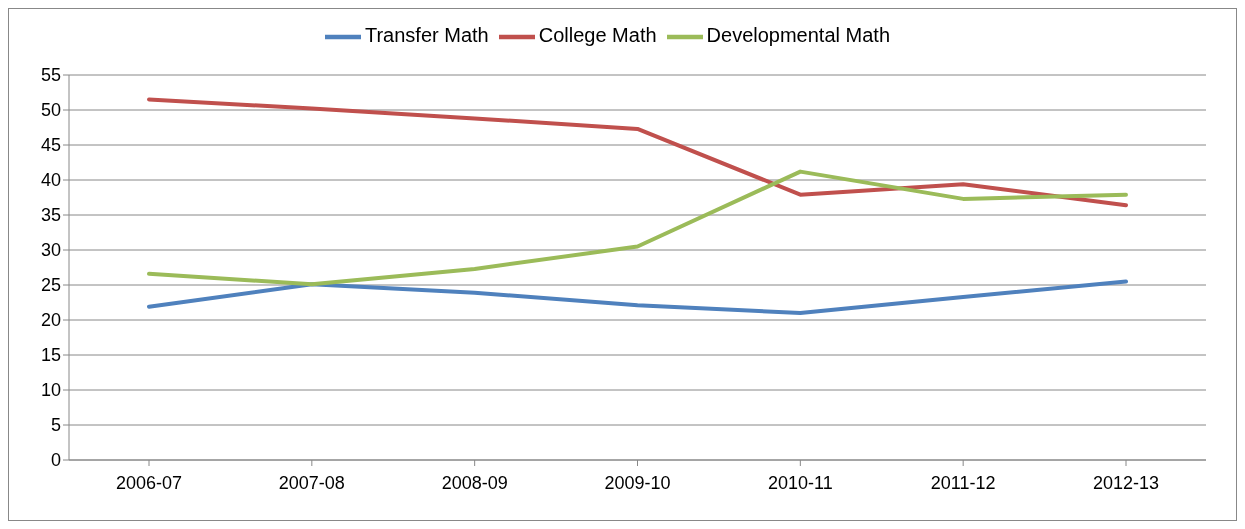 This screenshot has width=1245, height=529. Describe the element at coordinates (50, 285) in the screenshot. I see `y-tick-label: 25` at that location.